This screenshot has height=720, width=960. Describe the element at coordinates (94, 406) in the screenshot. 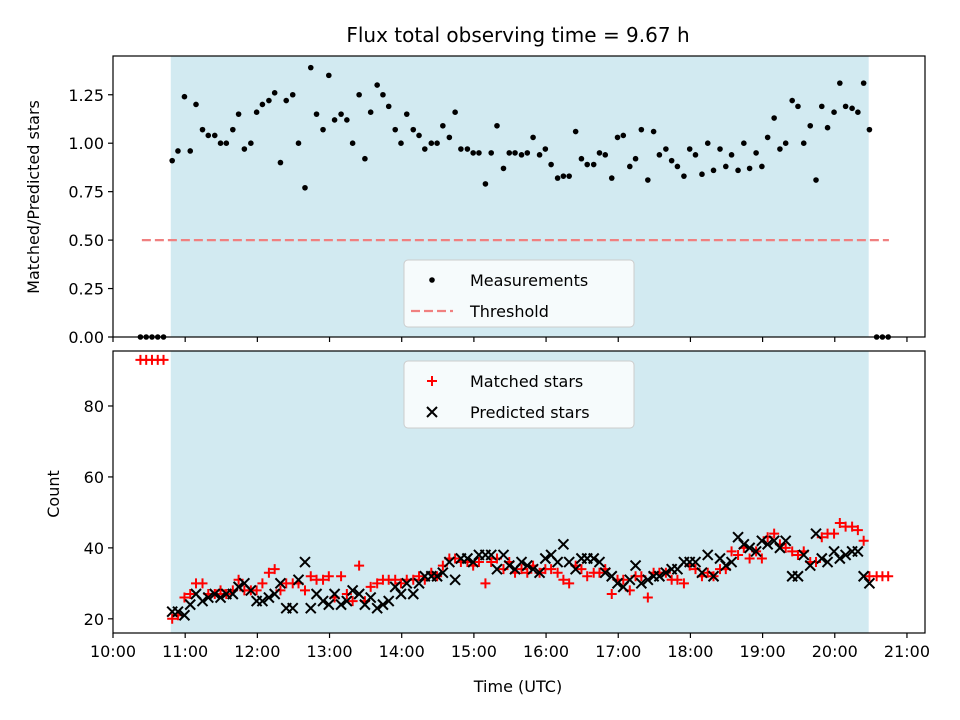

I see `y-tick-label: 80` at that location.